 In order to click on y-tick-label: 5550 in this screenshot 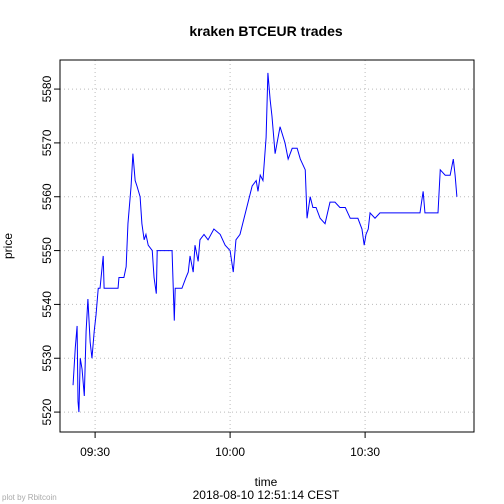, I will do `click(47, 250)`.